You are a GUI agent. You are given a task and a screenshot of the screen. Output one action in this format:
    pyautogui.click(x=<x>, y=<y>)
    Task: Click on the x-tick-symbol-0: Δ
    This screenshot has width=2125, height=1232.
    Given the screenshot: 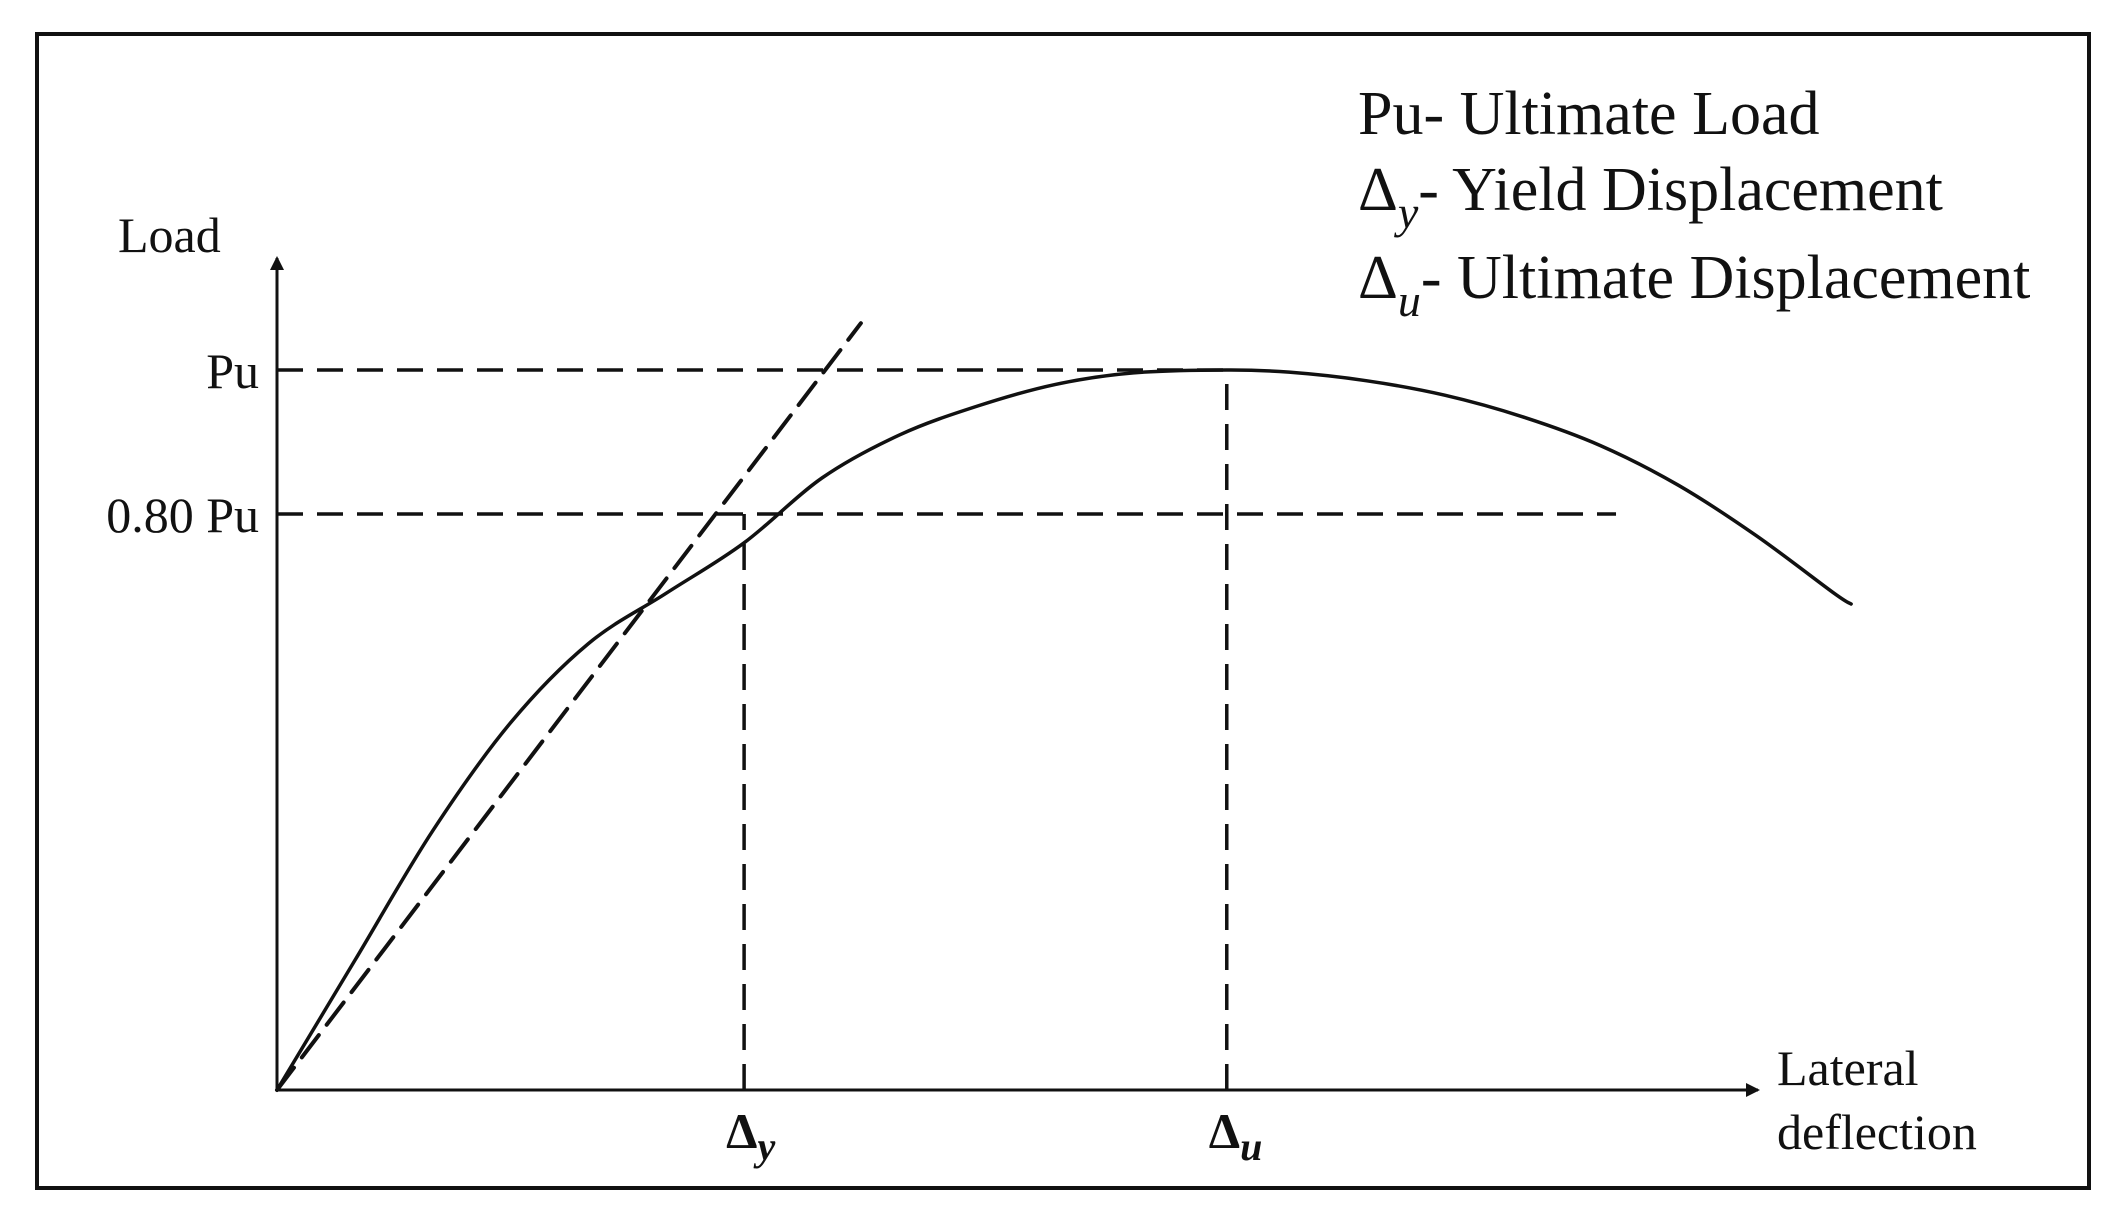 What is the action you would take?
    pyautogui.click(x=741, y=1131)
    